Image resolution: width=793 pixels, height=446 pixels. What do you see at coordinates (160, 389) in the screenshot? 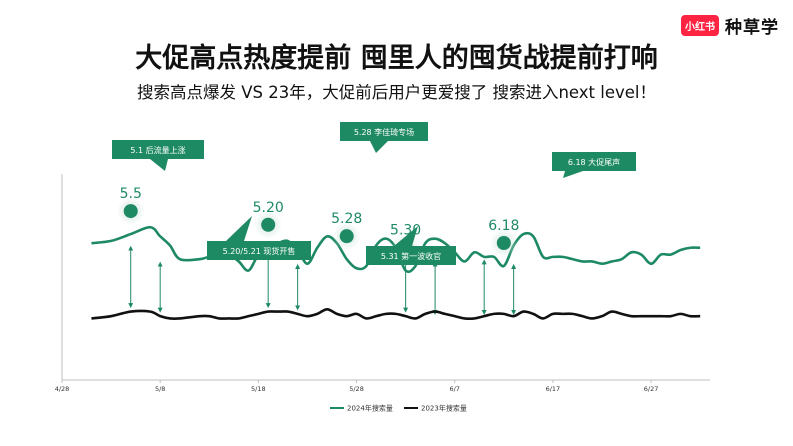
I see `x-tick-label: 5/8` at bounding box center [160, 389].